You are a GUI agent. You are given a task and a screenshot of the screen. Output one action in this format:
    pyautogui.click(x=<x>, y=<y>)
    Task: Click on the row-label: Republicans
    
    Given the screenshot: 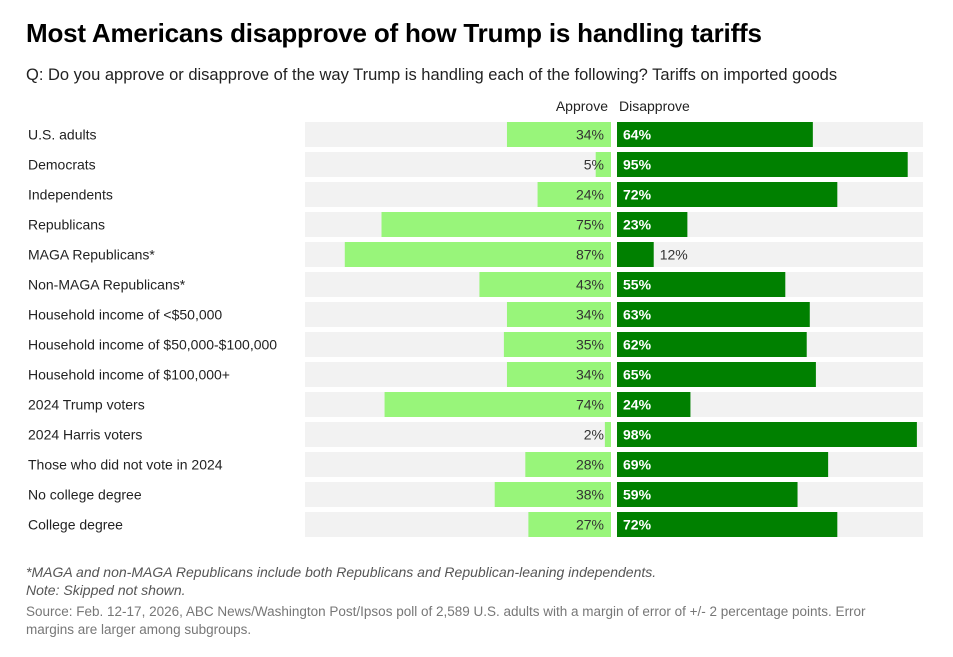 What is the action you would take?
    pyautogui.click(x=66, y=225)
    